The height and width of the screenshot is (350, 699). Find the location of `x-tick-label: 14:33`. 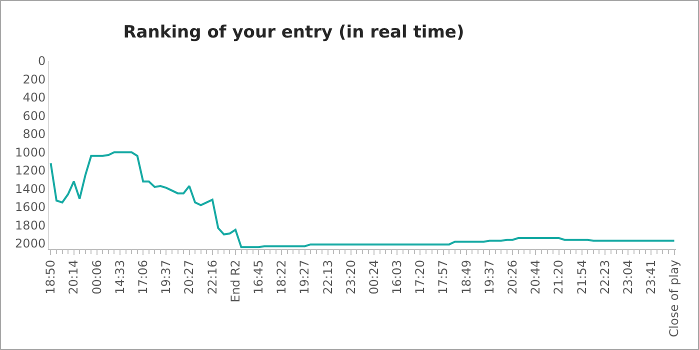

x-tick-label: 14:33 is located at coordinates (119, 277).